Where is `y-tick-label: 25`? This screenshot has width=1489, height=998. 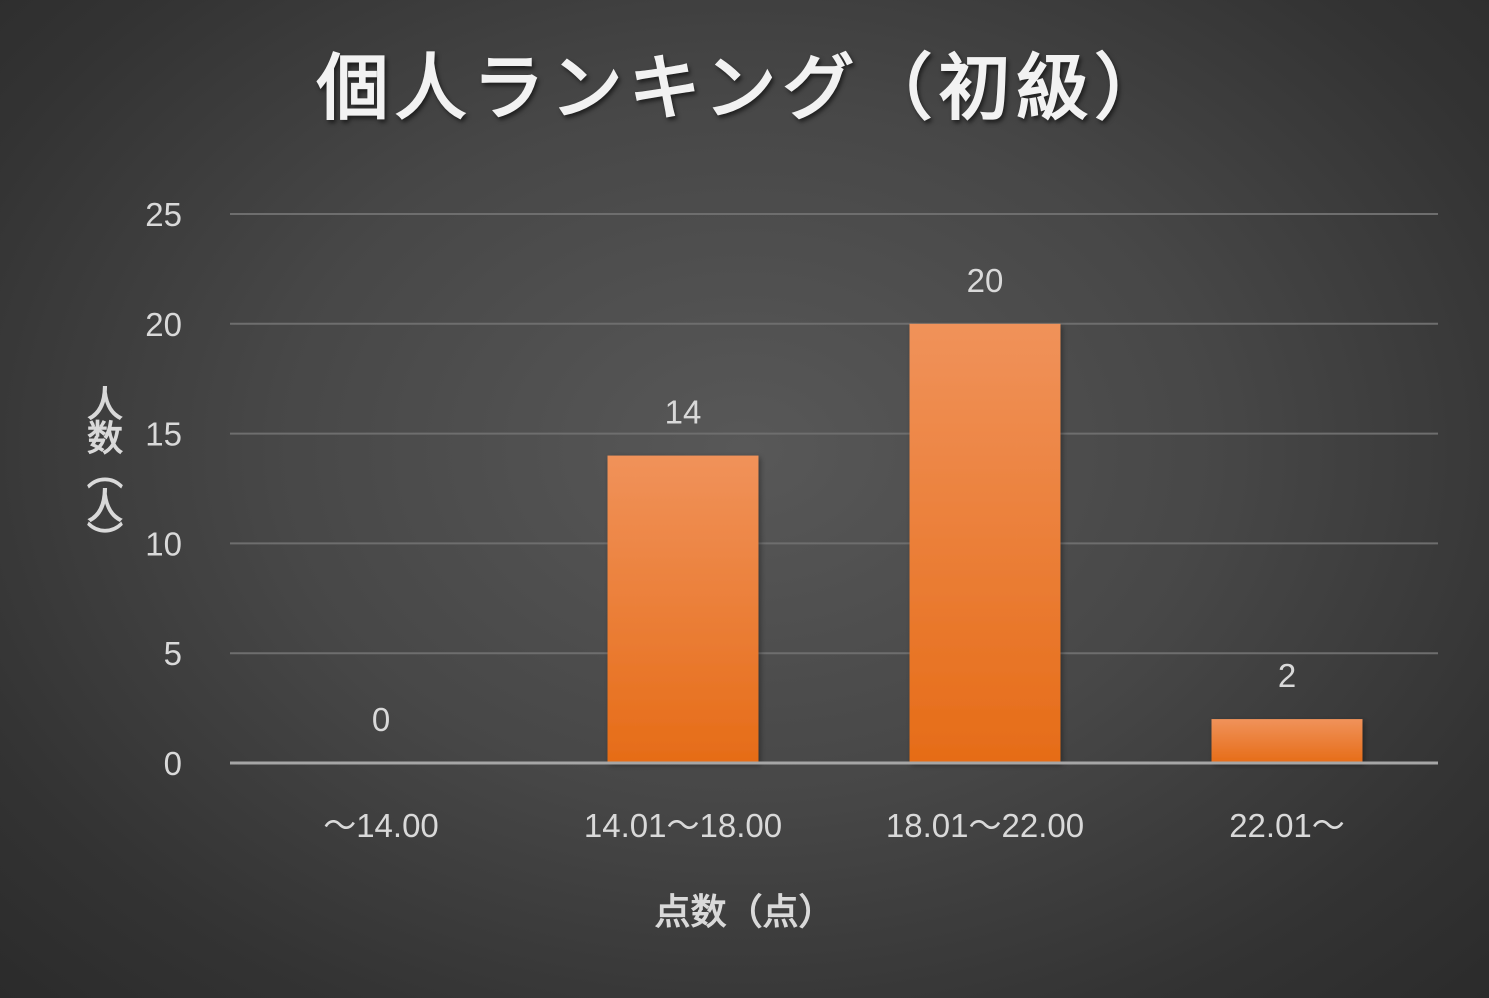
y-tick-label: 25 is located at coordinates (163, 214).